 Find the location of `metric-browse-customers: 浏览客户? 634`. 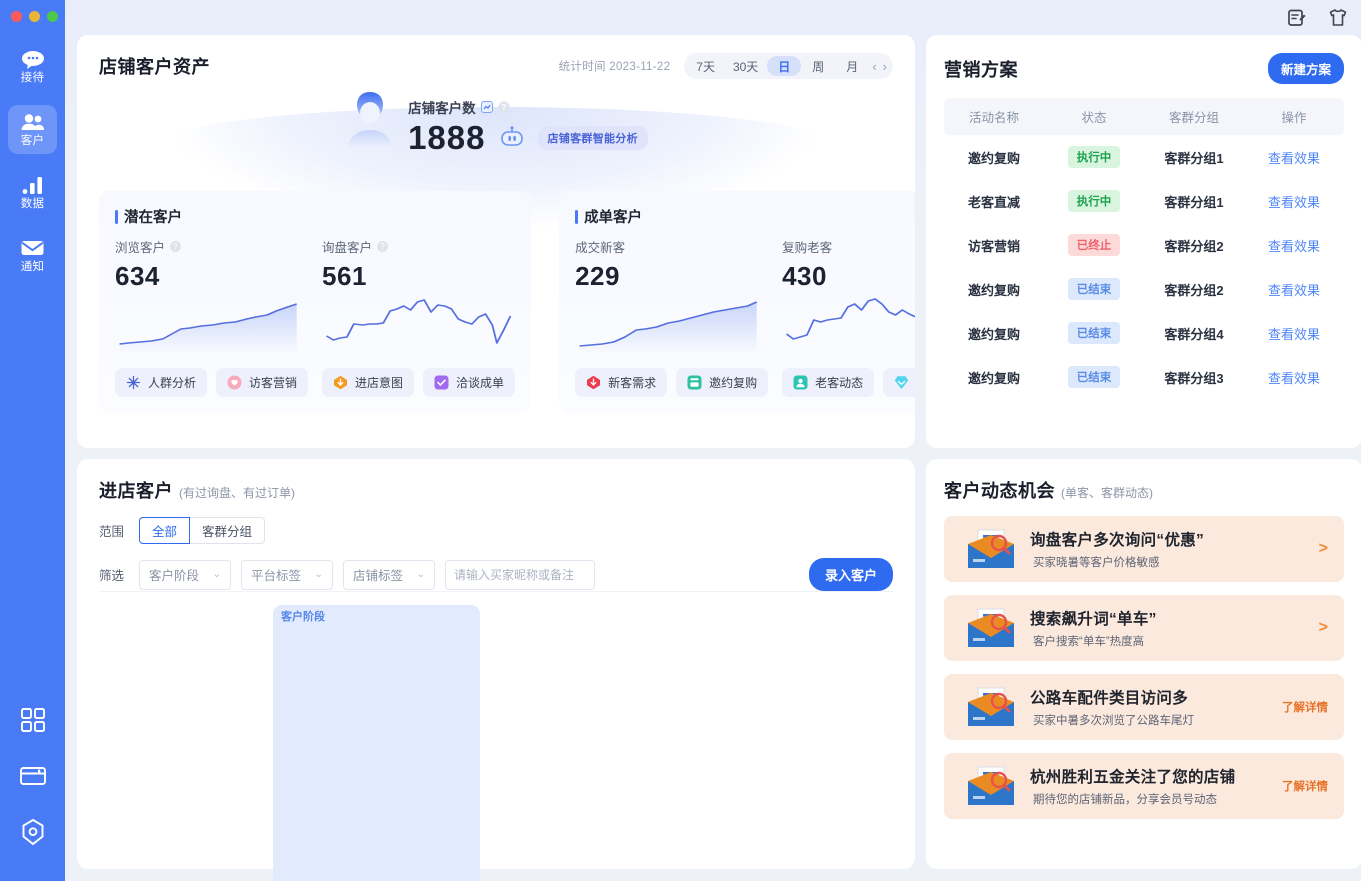

metric-browse-customers: 浏览客户? 634 is located at coordinates (212, 317).